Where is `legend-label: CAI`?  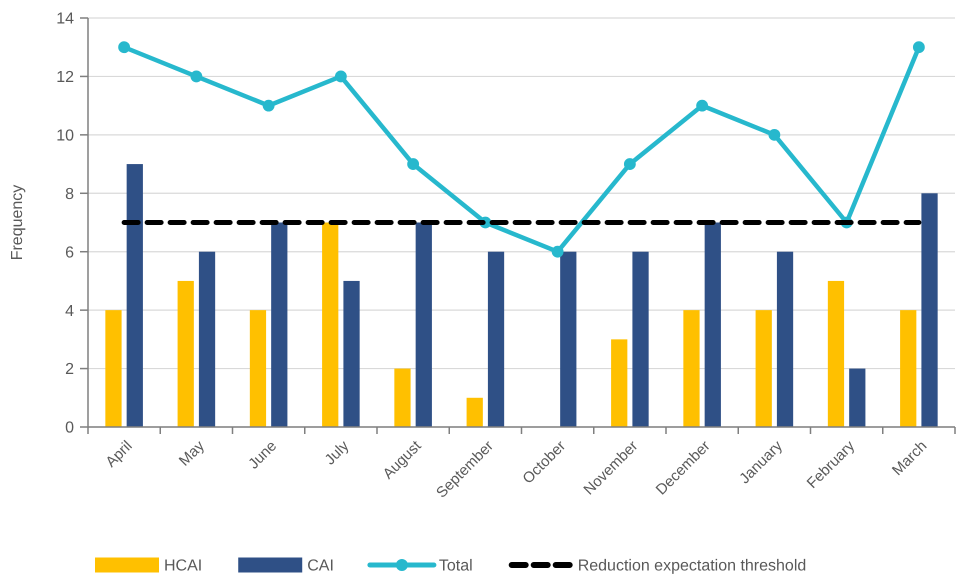 legend-label: CAI is located at coordinates (320, 566).